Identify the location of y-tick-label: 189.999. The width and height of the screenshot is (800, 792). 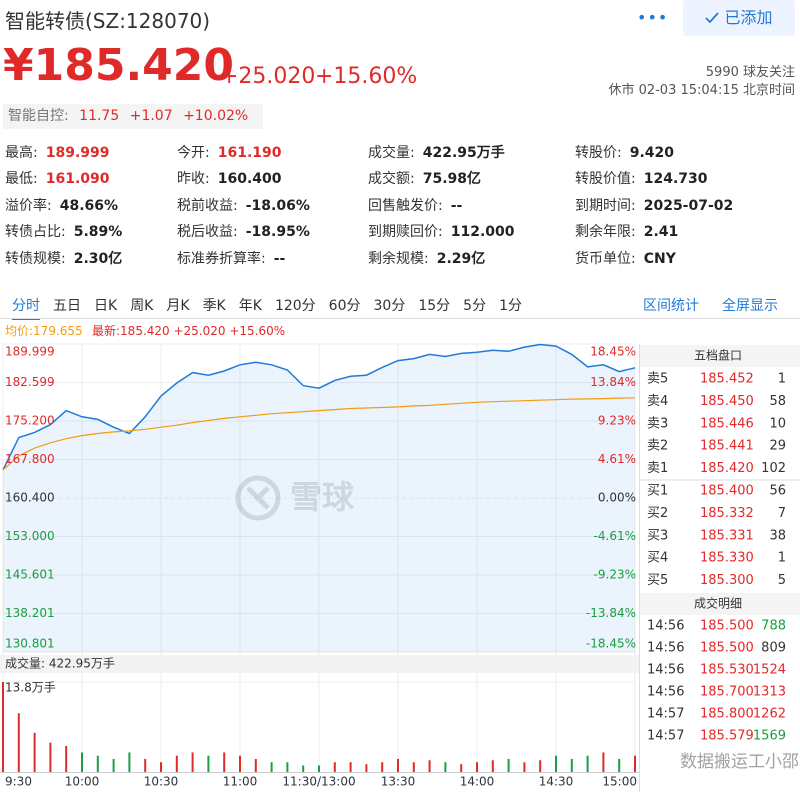
(30, 352).